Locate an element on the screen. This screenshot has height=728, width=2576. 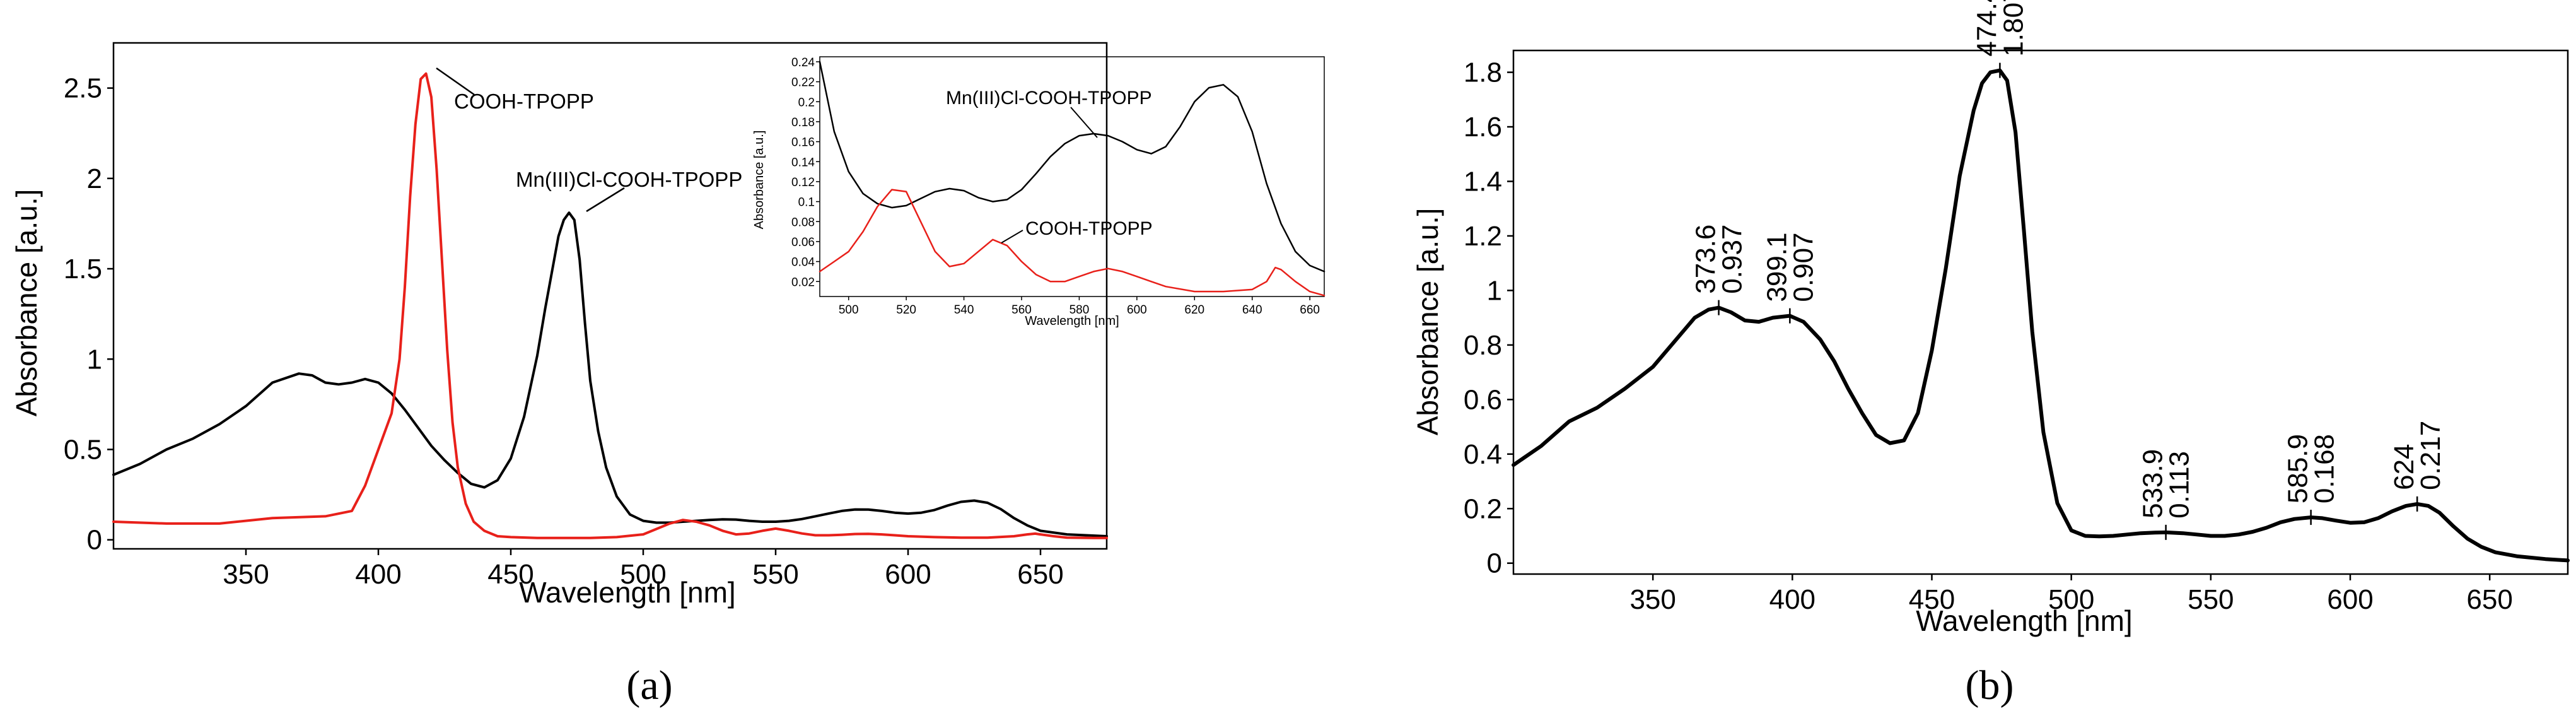
inset-x-tick-label: 500 is located at coordinates (849, 310).